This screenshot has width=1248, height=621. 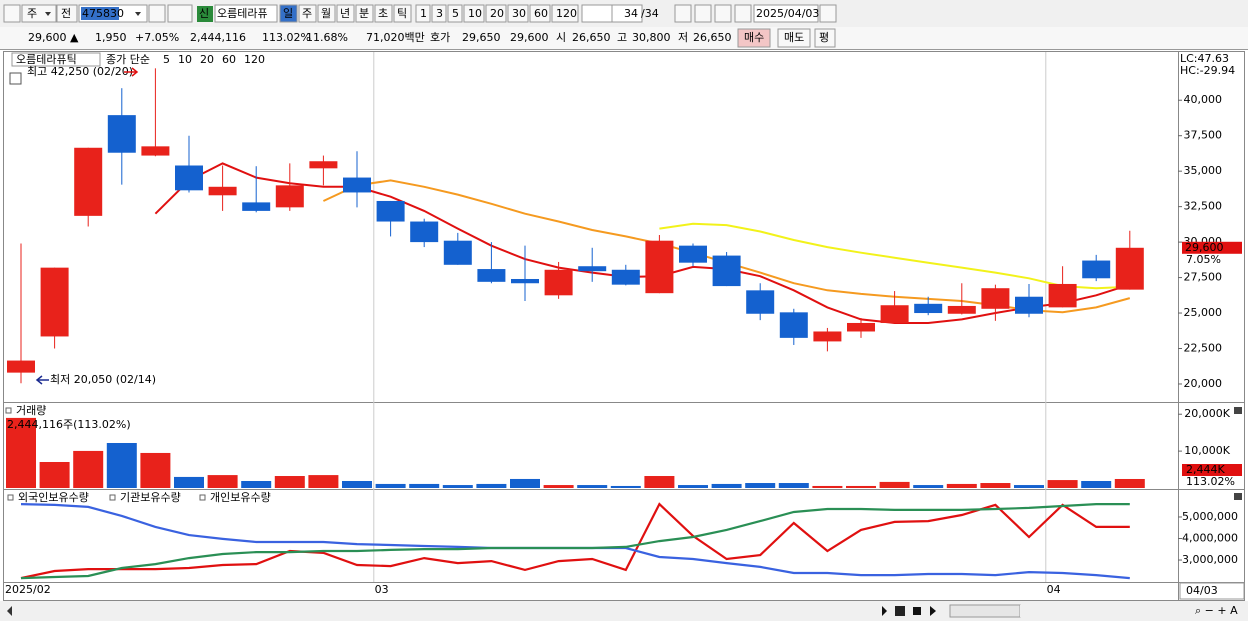 What do you see at coordinates (754, 38) in the screenshot?
I see `buy-button` at bounding box center [754, 38].